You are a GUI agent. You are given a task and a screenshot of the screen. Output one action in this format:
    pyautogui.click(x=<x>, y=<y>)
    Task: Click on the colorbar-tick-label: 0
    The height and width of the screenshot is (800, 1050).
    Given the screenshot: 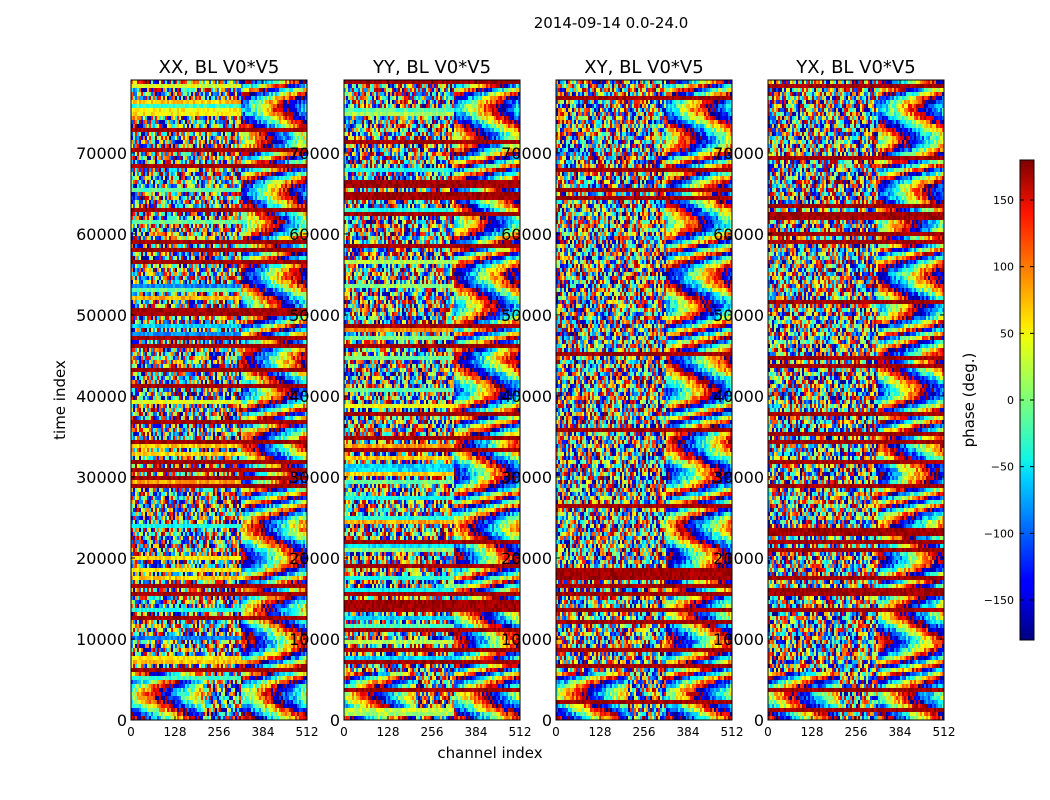 What is the action you would take?
    pyautogui.click(x=1010, y=400)
    